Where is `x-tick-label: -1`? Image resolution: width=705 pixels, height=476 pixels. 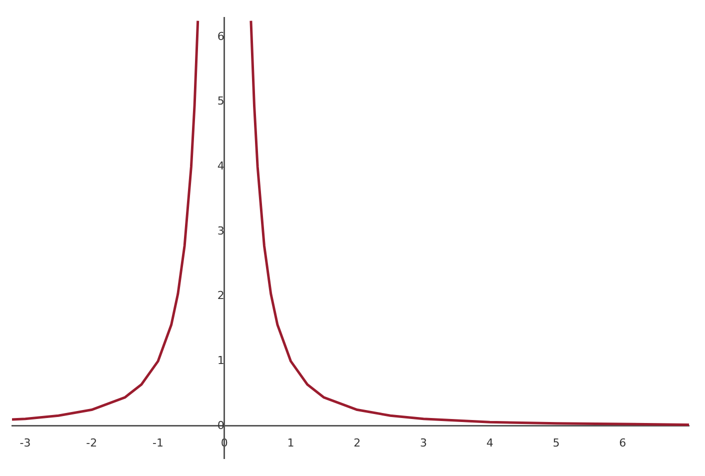 x-tick-label: -1 is located at coordinates (158, 443).